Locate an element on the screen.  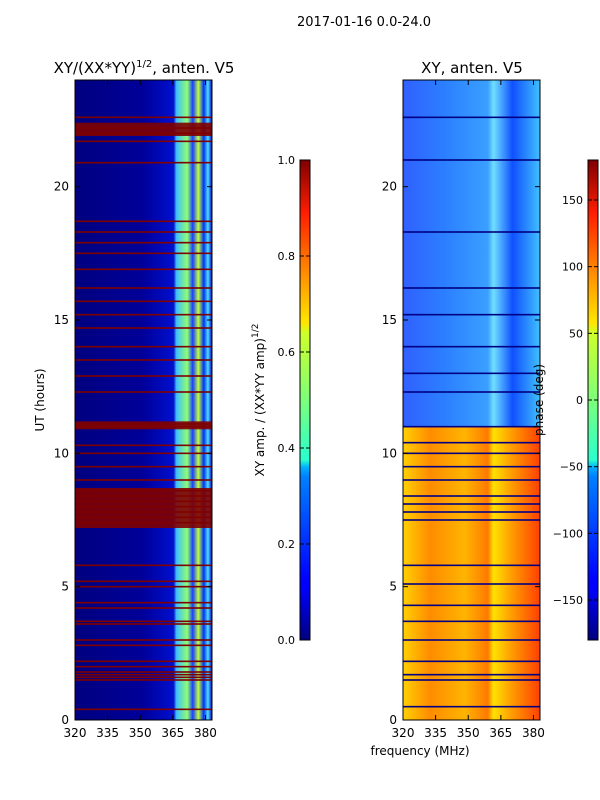
phase-xtick-label: 335 is located at coordinates (435, 733).